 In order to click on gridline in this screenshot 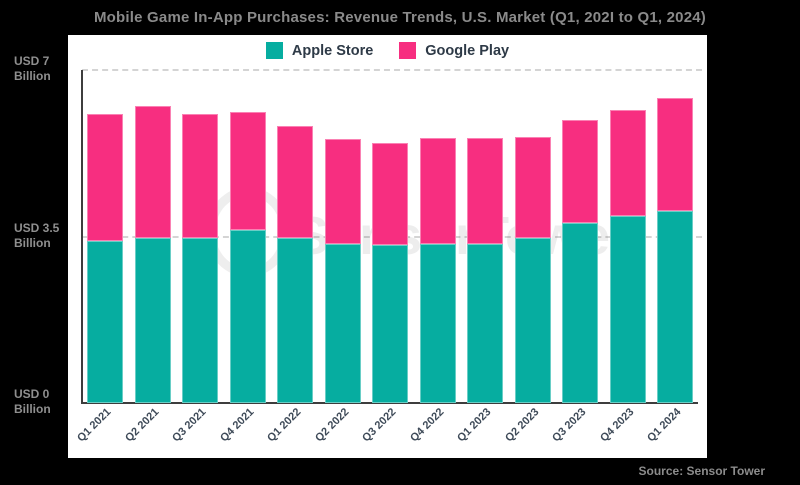, I will do `click(392, 70)`.